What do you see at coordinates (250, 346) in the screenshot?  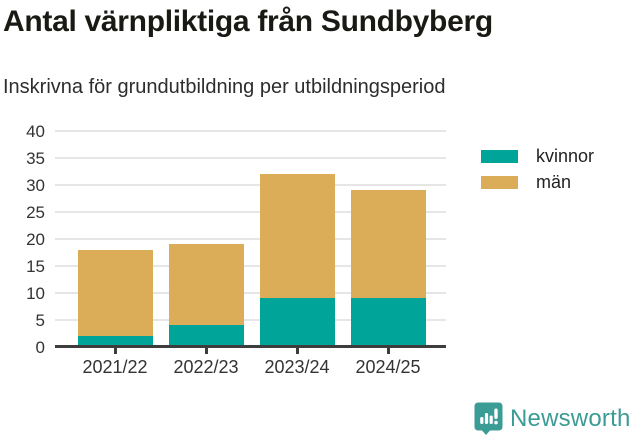 I see `x-axis-line` at bounding box center [250, 346].